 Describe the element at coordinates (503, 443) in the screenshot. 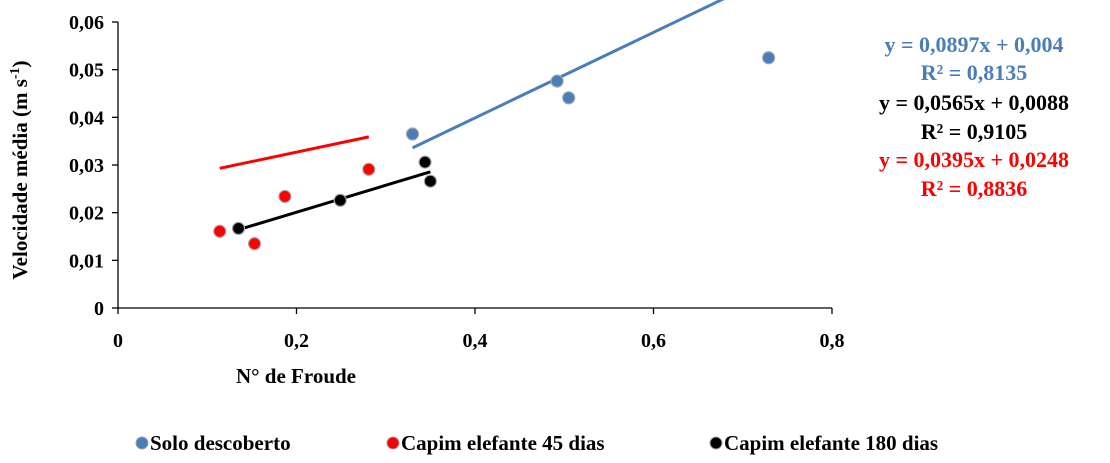

I see `legend-label-capim-45: Capim elefante 45 dias` at that location.